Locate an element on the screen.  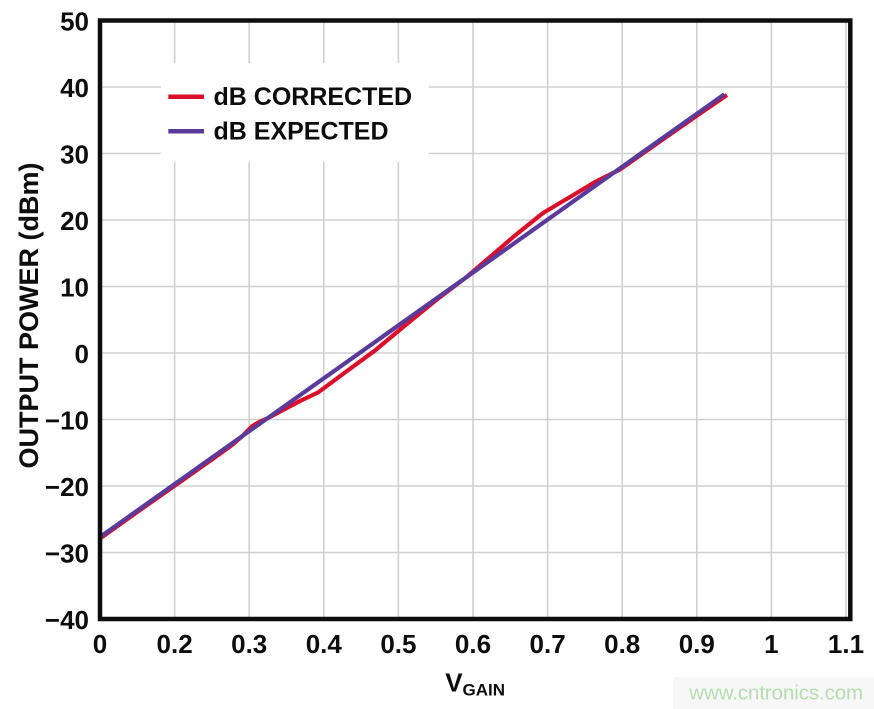
svg-text: 40 is located at coordinates (74, 88).